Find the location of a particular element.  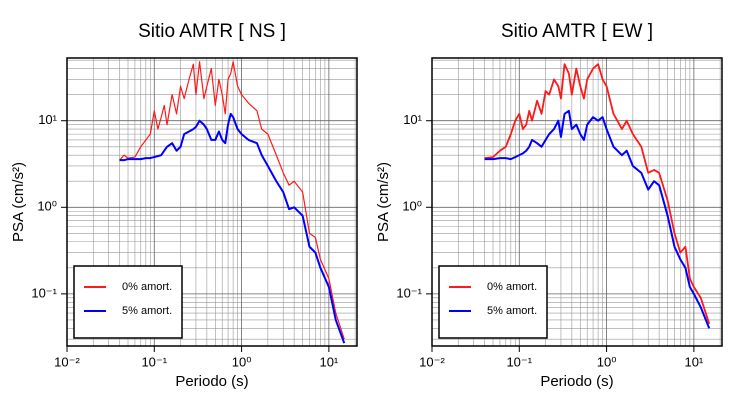

chart-title: Sitio AMTR [ NS ] is located at coordinates (212, 31).